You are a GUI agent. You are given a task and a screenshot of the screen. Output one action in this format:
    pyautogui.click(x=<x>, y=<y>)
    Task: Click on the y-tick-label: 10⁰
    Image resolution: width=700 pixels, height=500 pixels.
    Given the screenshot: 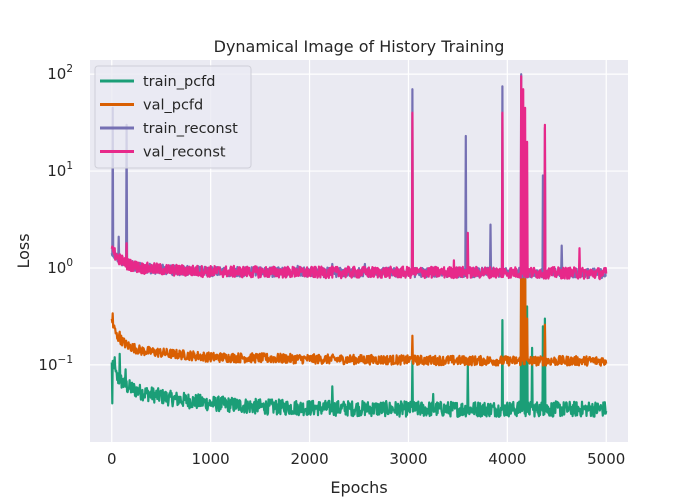 What is the action you would take?
    pyautogui.click(x=60, y=267)
    